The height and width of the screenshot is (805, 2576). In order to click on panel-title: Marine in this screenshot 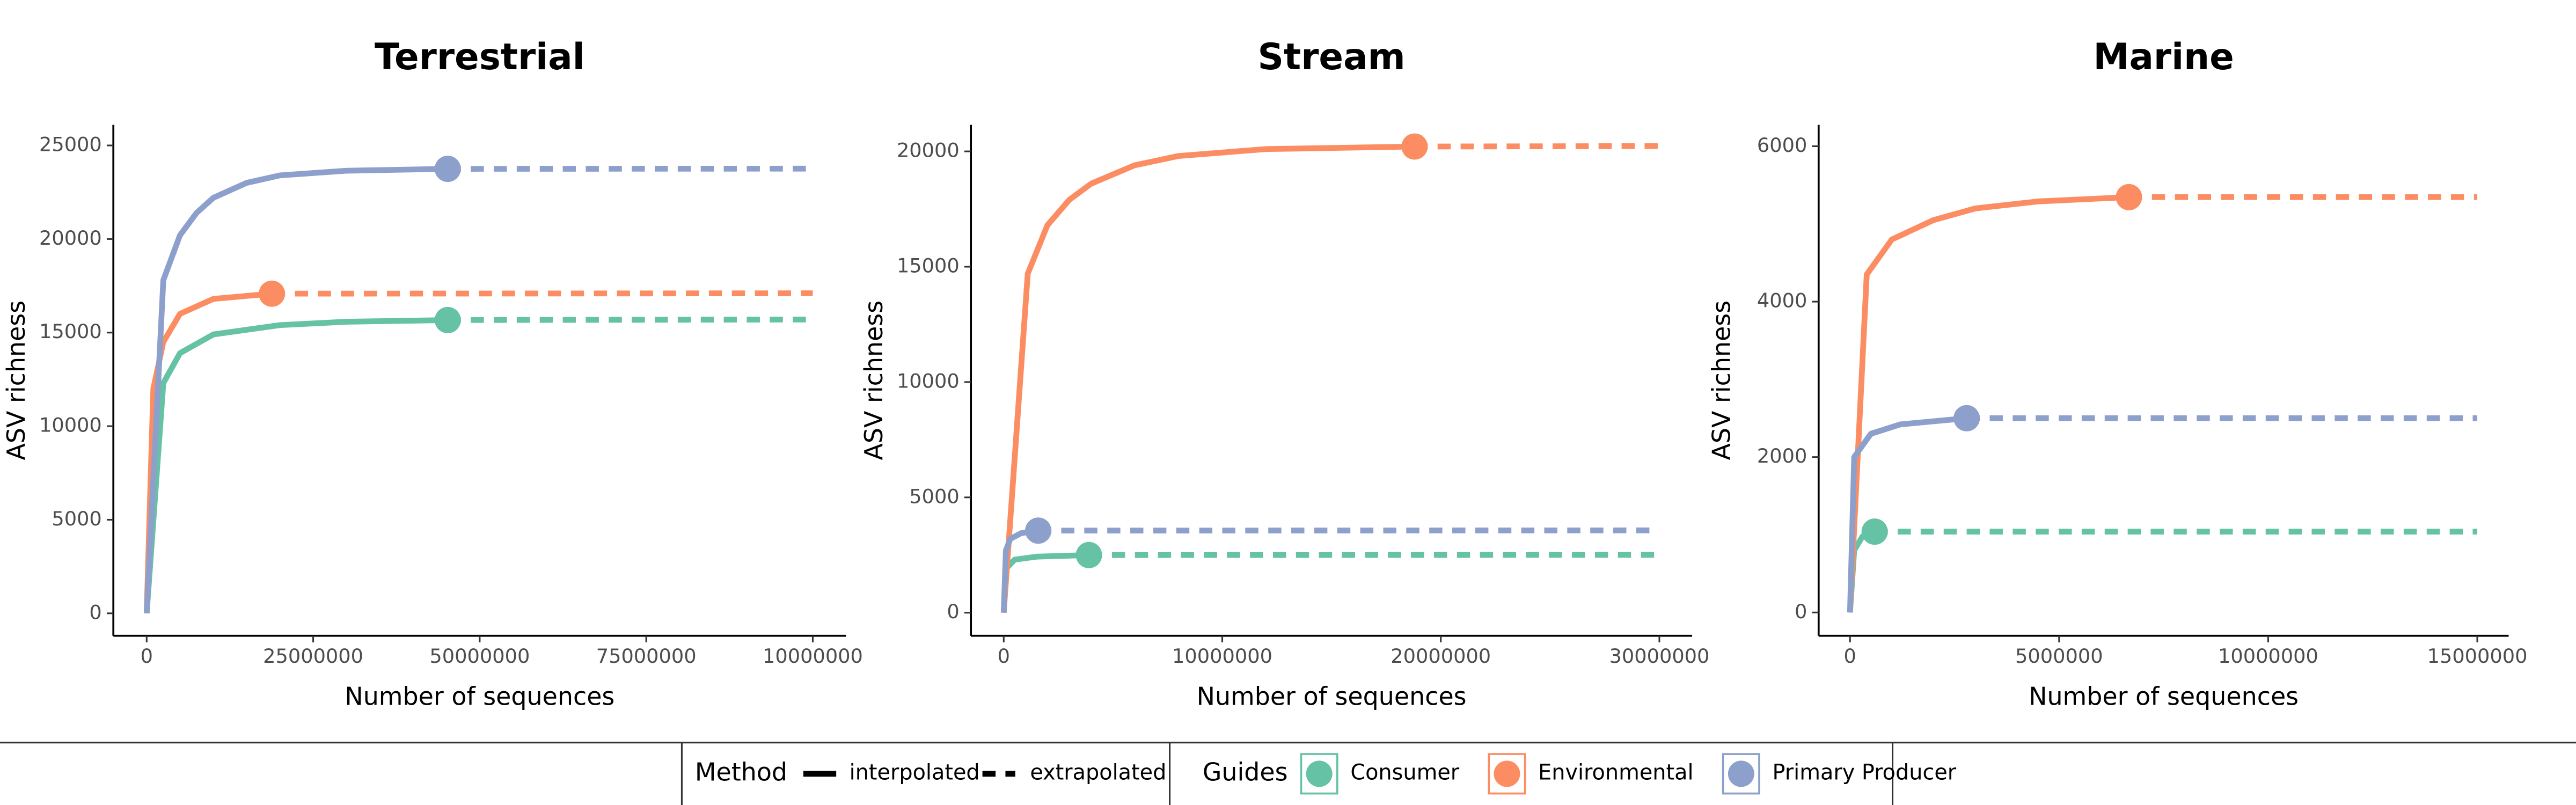, I will do `click(2163, 56)`.